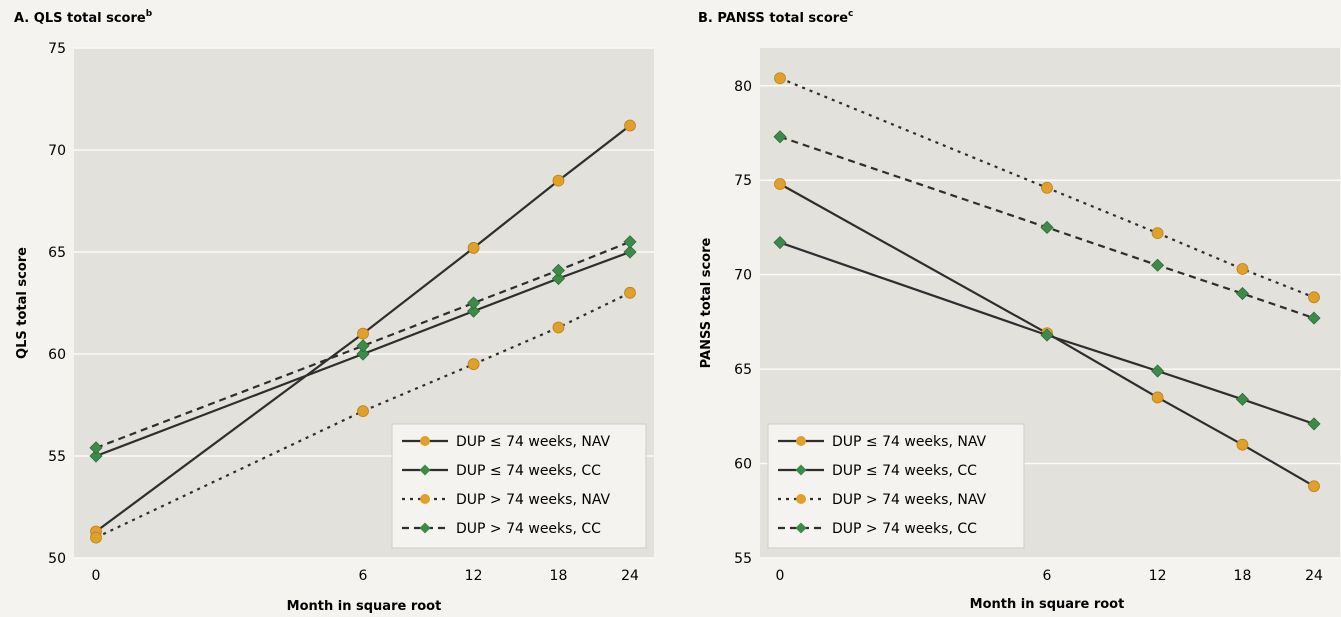 This screenshot has width=1341, height=617. I want to click on panel-a-y-tick-label: 70, so click(57, 151).